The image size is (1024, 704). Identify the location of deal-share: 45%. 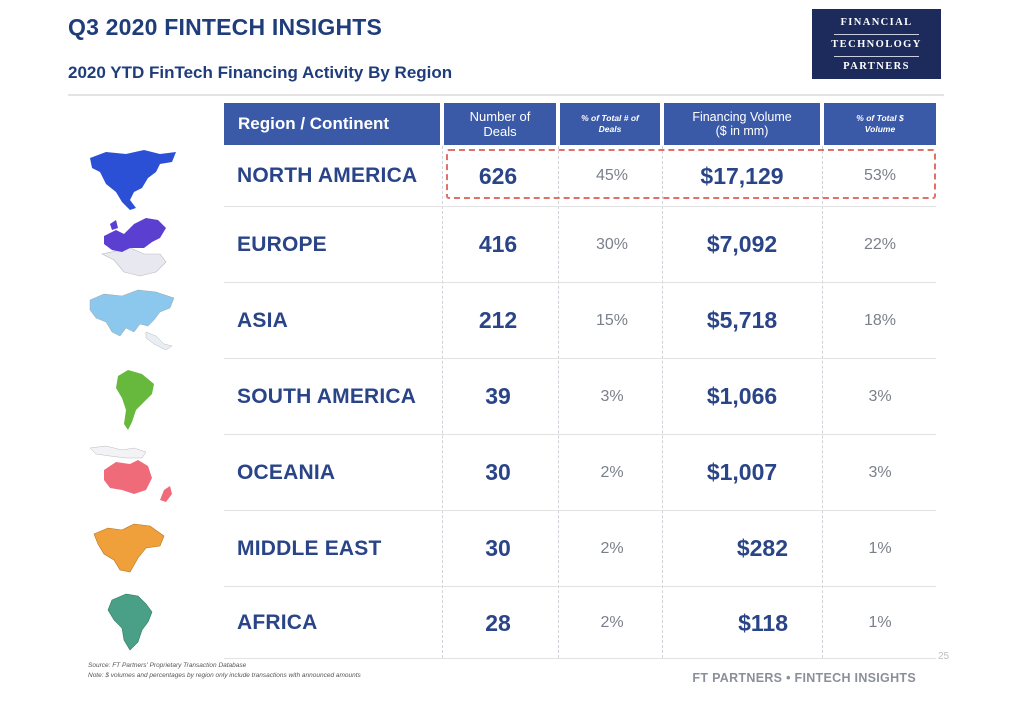
(612, 175).